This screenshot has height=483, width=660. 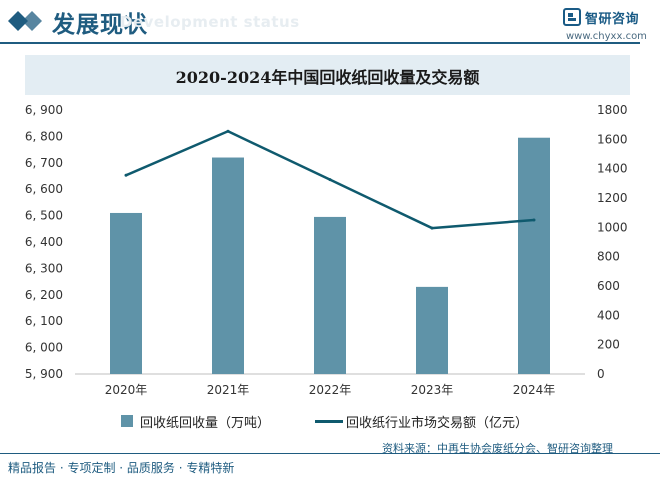 I want to click on y-right-tick-label: 800, so click(x=608, y=257).